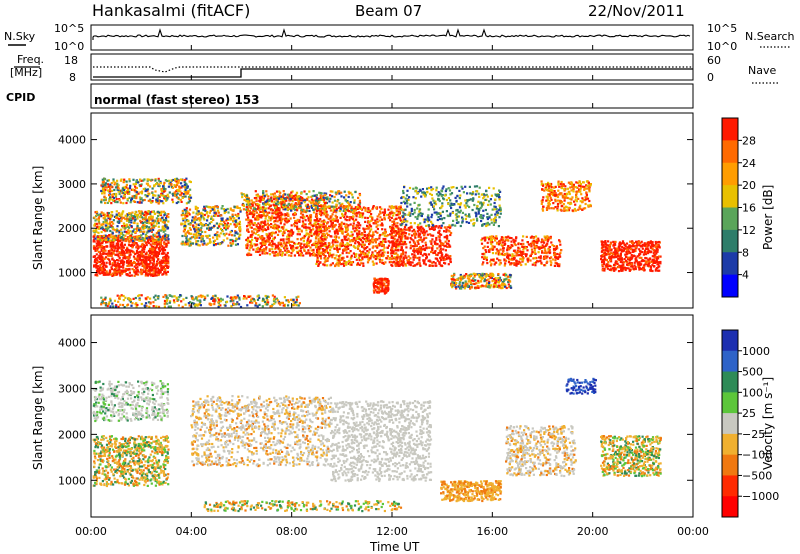  Describe the element at coordinates (749, 185) in the screenshot. I see `colorbar-tick-label: 20` at that location.